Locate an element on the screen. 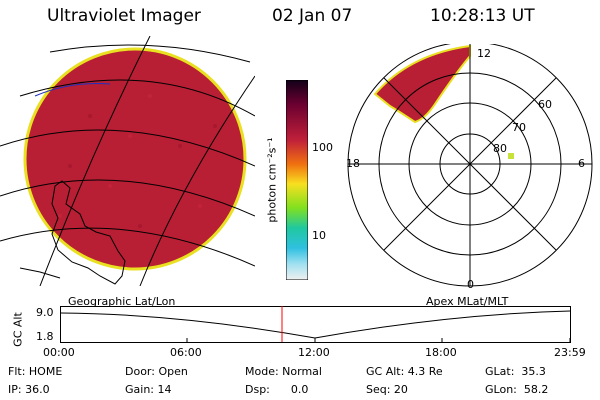 This screenshot has width=600, height=400. coastline-blue is located at coordinates (72, 90).